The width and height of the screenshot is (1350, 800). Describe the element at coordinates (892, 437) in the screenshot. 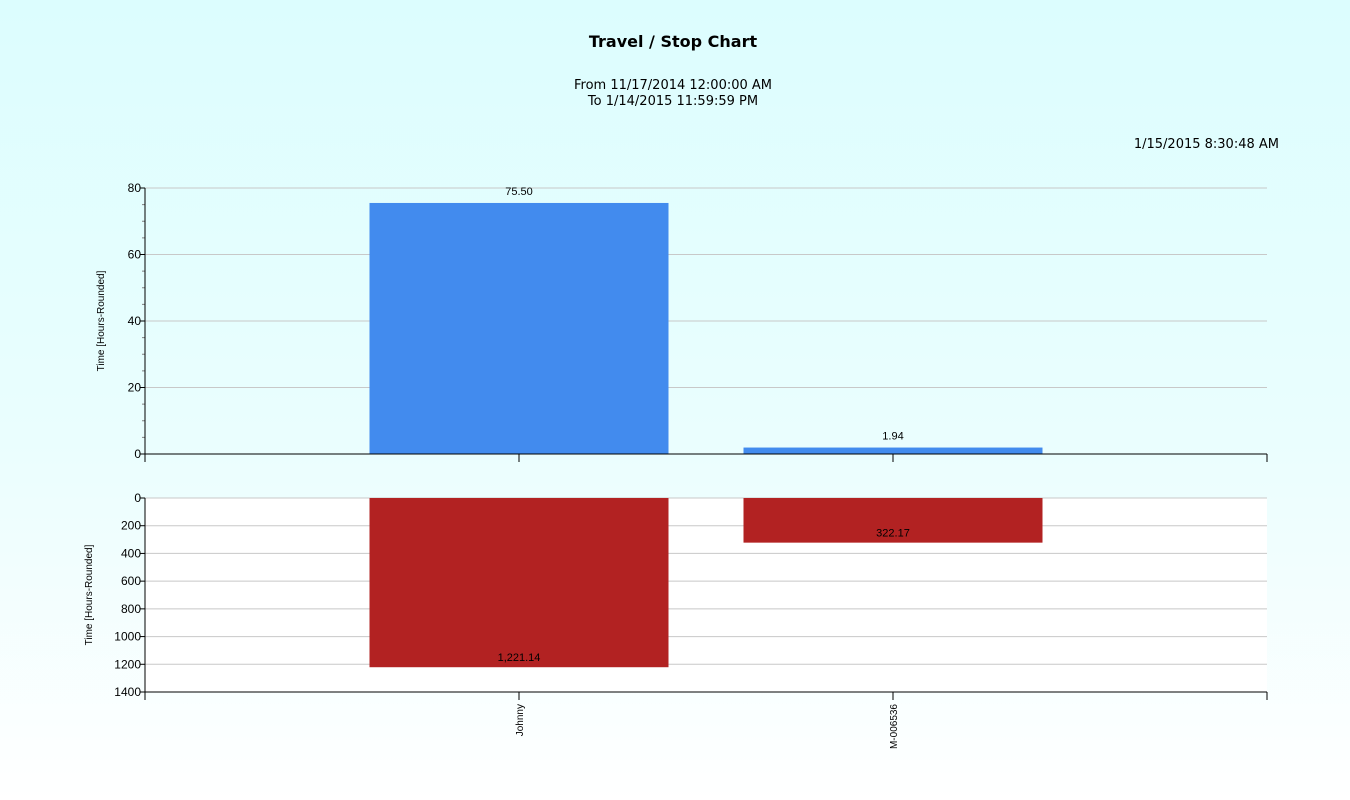

I see `travel-data-label: 1.94` at that location.